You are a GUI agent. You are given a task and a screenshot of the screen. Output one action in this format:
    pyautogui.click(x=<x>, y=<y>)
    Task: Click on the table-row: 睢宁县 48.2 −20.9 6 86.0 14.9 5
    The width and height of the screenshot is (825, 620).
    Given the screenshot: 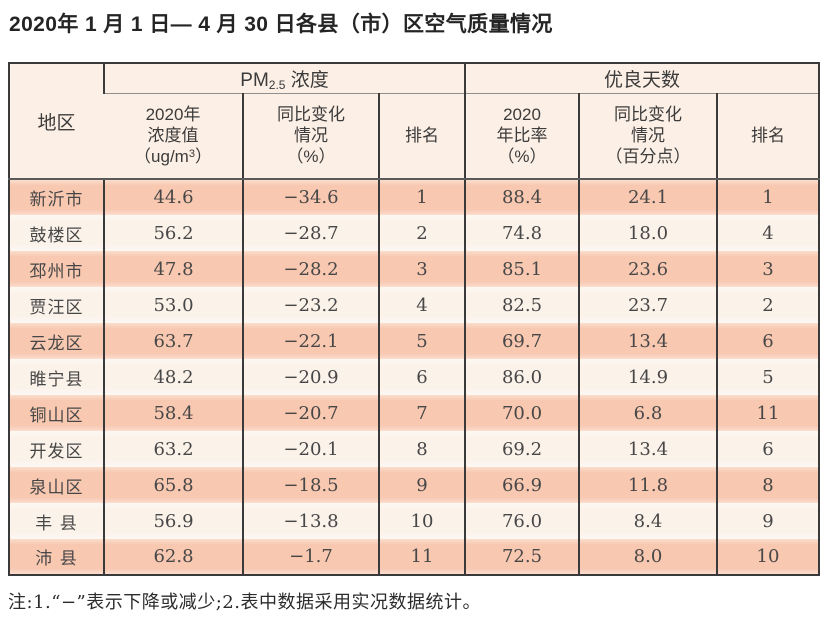 What is the action you would take?
    pyautogui.click(x=414, y=377)
    